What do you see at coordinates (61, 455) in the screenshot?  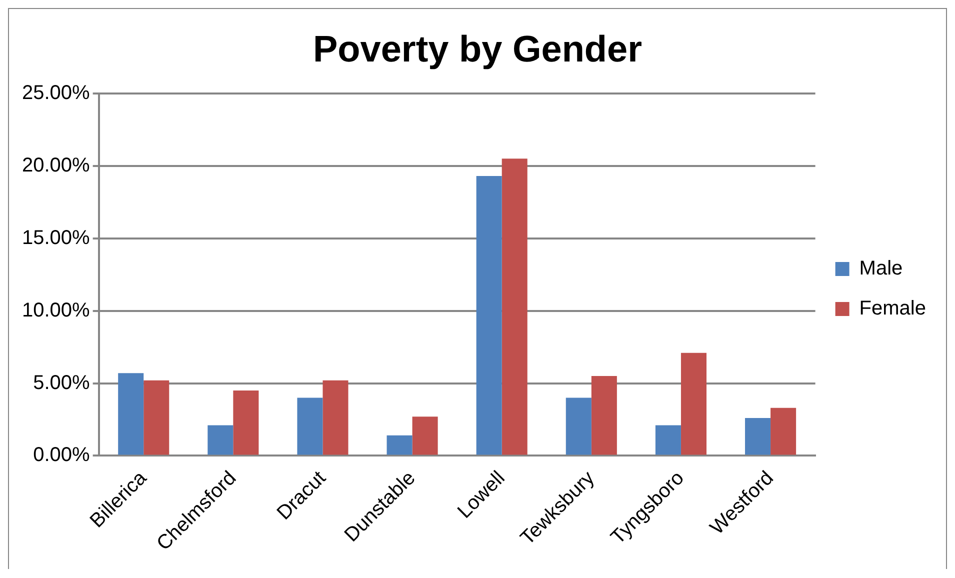 I see `y-tick-label: 0.00%` at bounding box center [61, 455].